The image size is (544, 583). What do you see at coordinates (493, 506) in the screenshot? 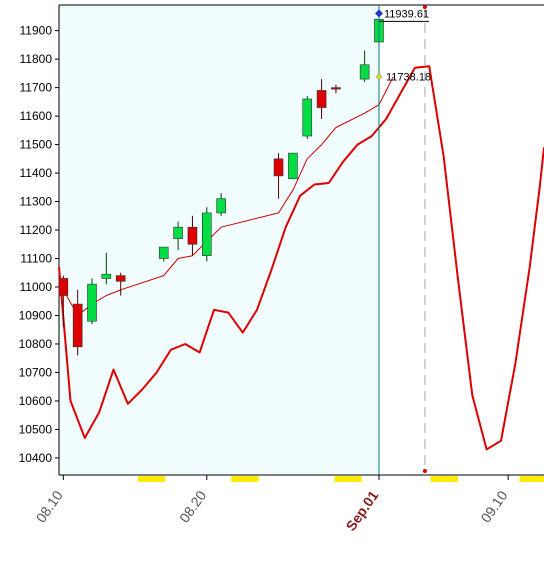
I see `x-tick-label: 09.10` at bounding box center [493, 506].